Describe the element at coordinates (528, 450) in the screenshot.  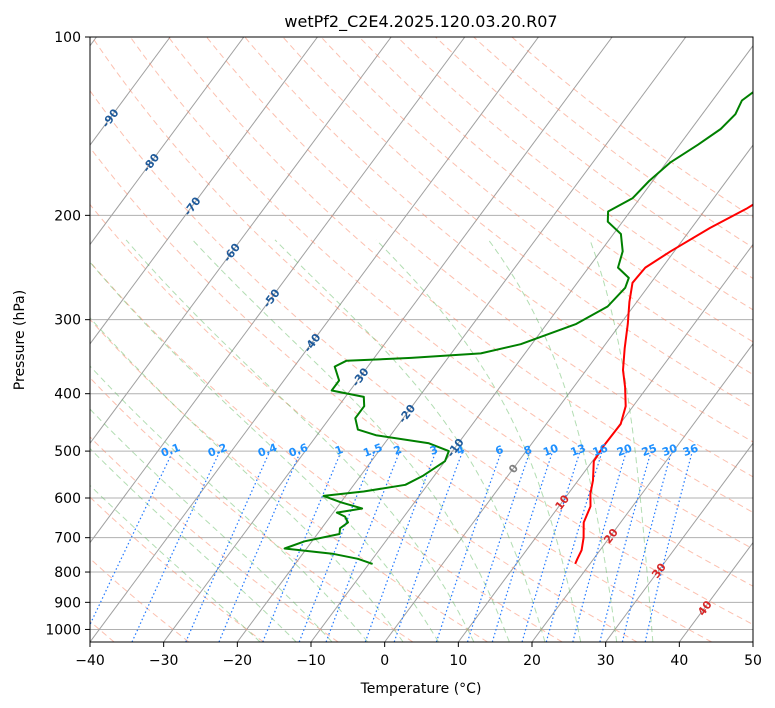
I see `mixing-ratio-label: 8` at that location.